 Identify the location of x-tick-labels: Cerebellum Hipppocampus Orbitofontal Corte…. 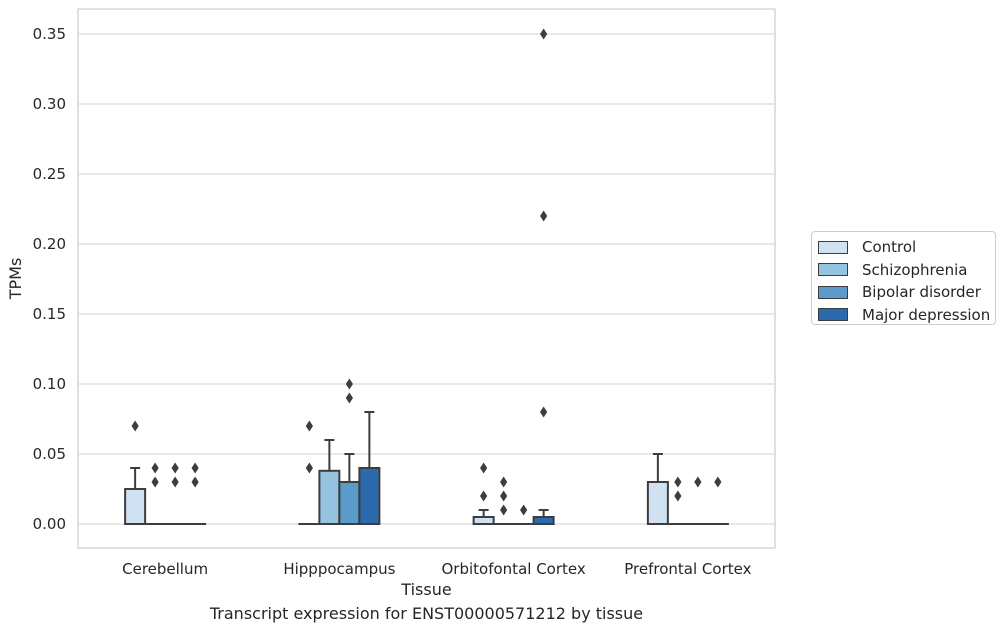
(436, 569).